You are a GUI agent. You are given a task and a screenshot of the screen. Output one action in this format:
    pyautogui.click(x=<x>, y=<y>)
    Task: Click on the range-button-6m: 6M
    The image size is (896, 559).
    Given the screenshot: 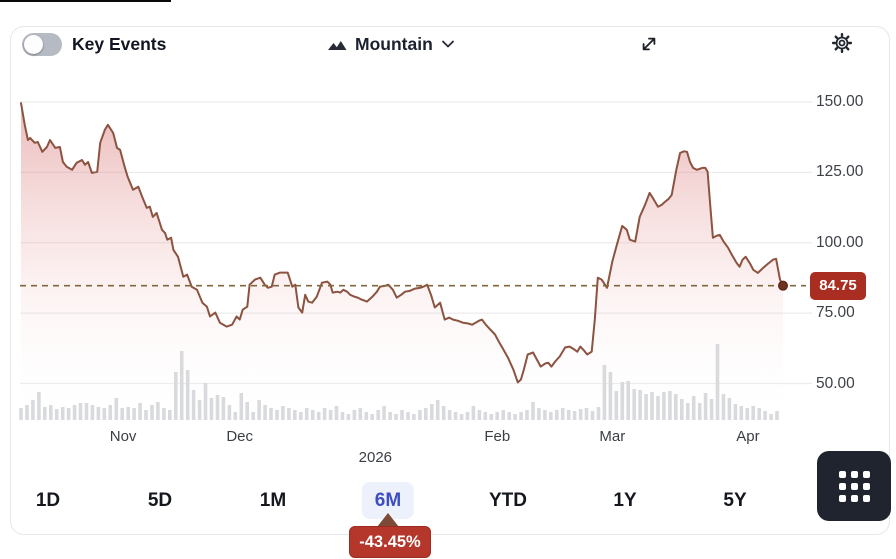 What is the action you would take?
    pyautogui.click(x=388, y=500)
    